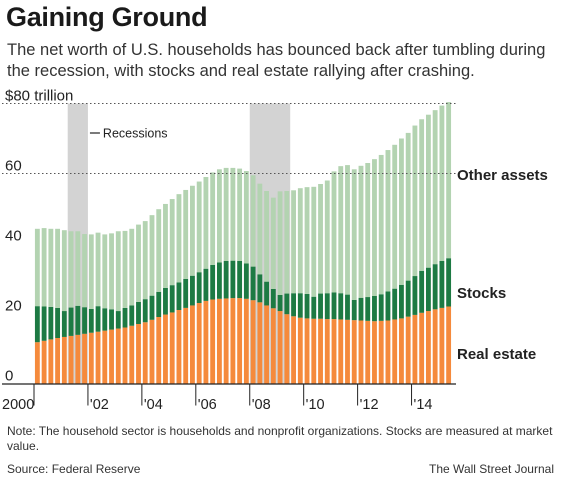  I want to click on x-tick-label-0: 2000, so click(18, 405).